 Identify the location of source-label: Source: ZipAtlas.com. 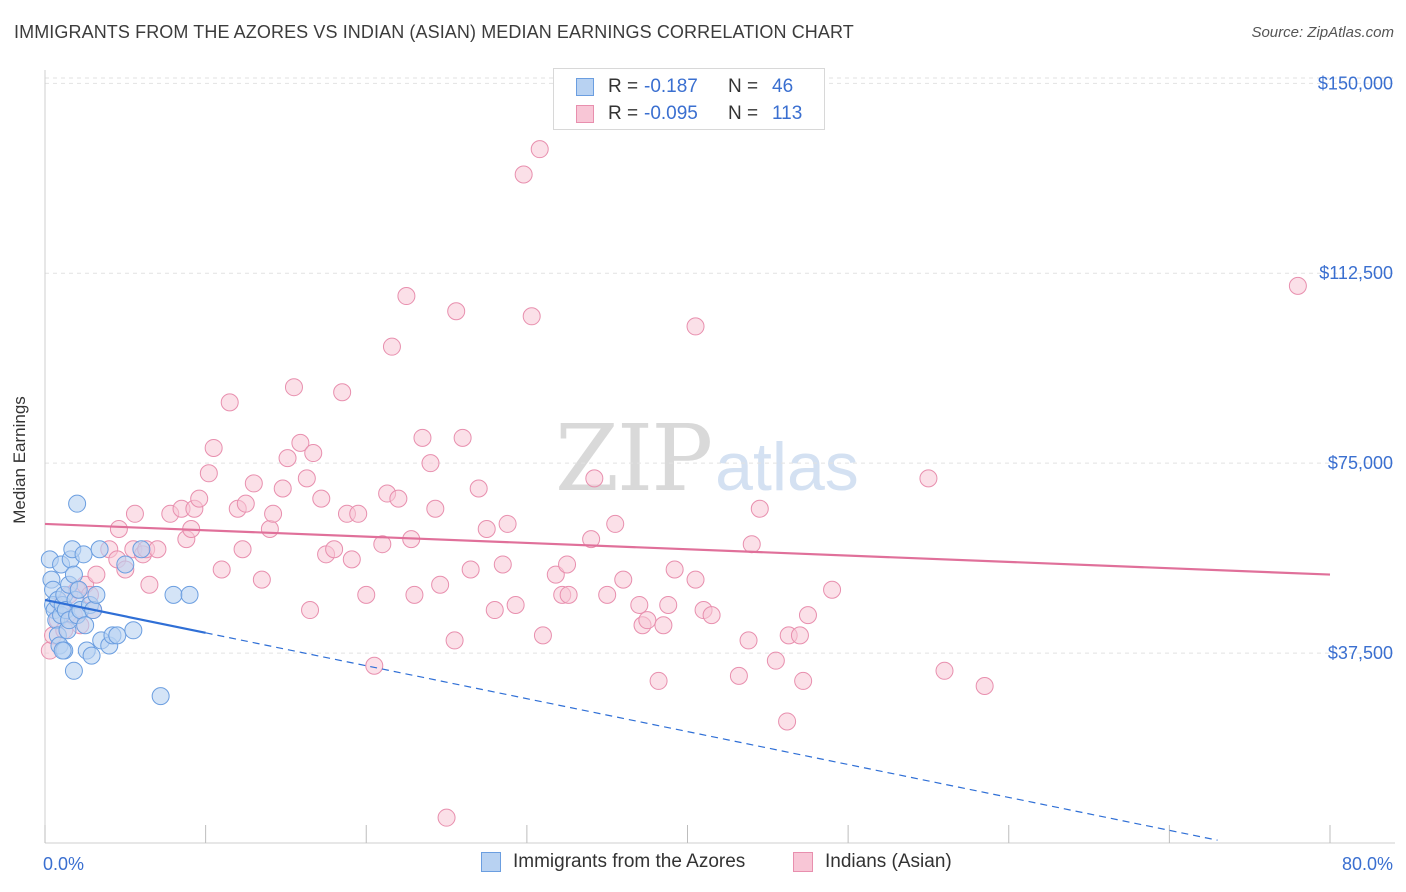
(1322, 32).